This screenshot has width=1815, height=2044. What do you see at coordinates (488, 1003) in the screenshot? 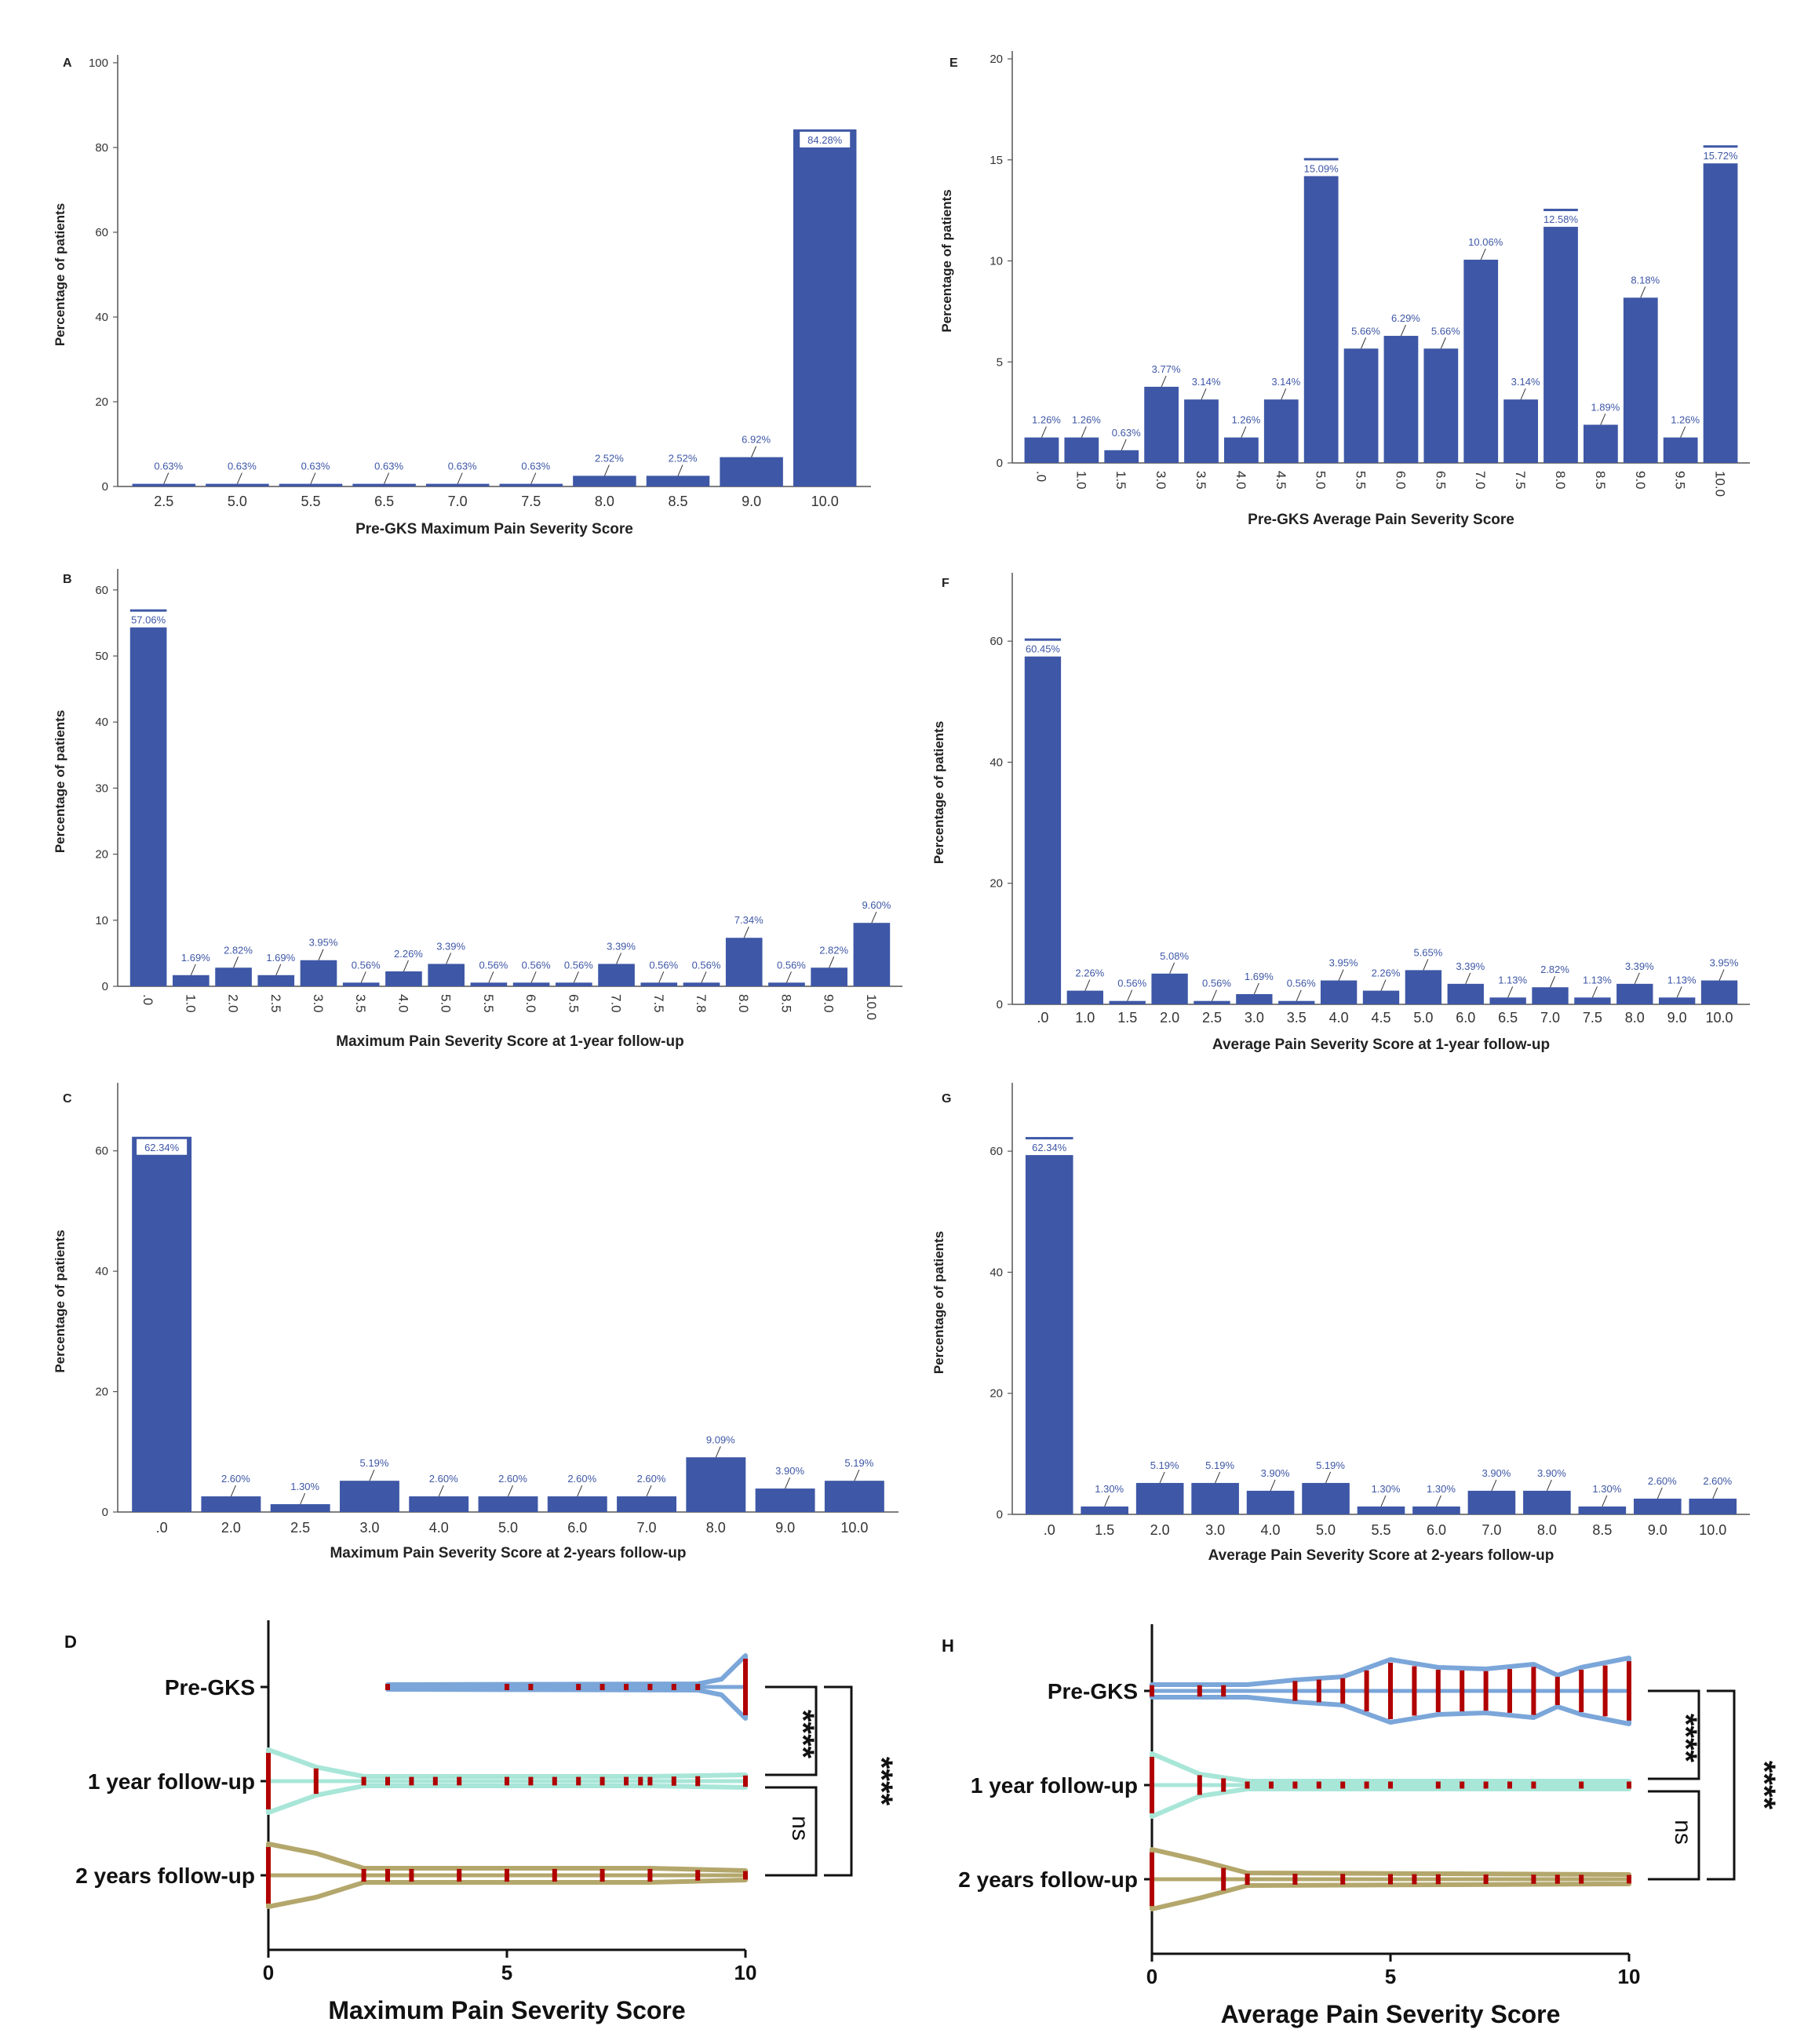
I see `x-tick-label: 5.5` at bounding box center [488, 1003].